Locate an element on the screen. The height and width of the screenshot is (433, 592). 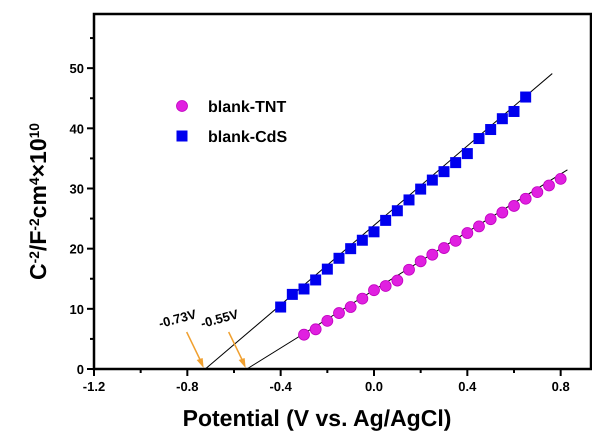
y-tick-label: 30 is located at coordinates (77, 188).